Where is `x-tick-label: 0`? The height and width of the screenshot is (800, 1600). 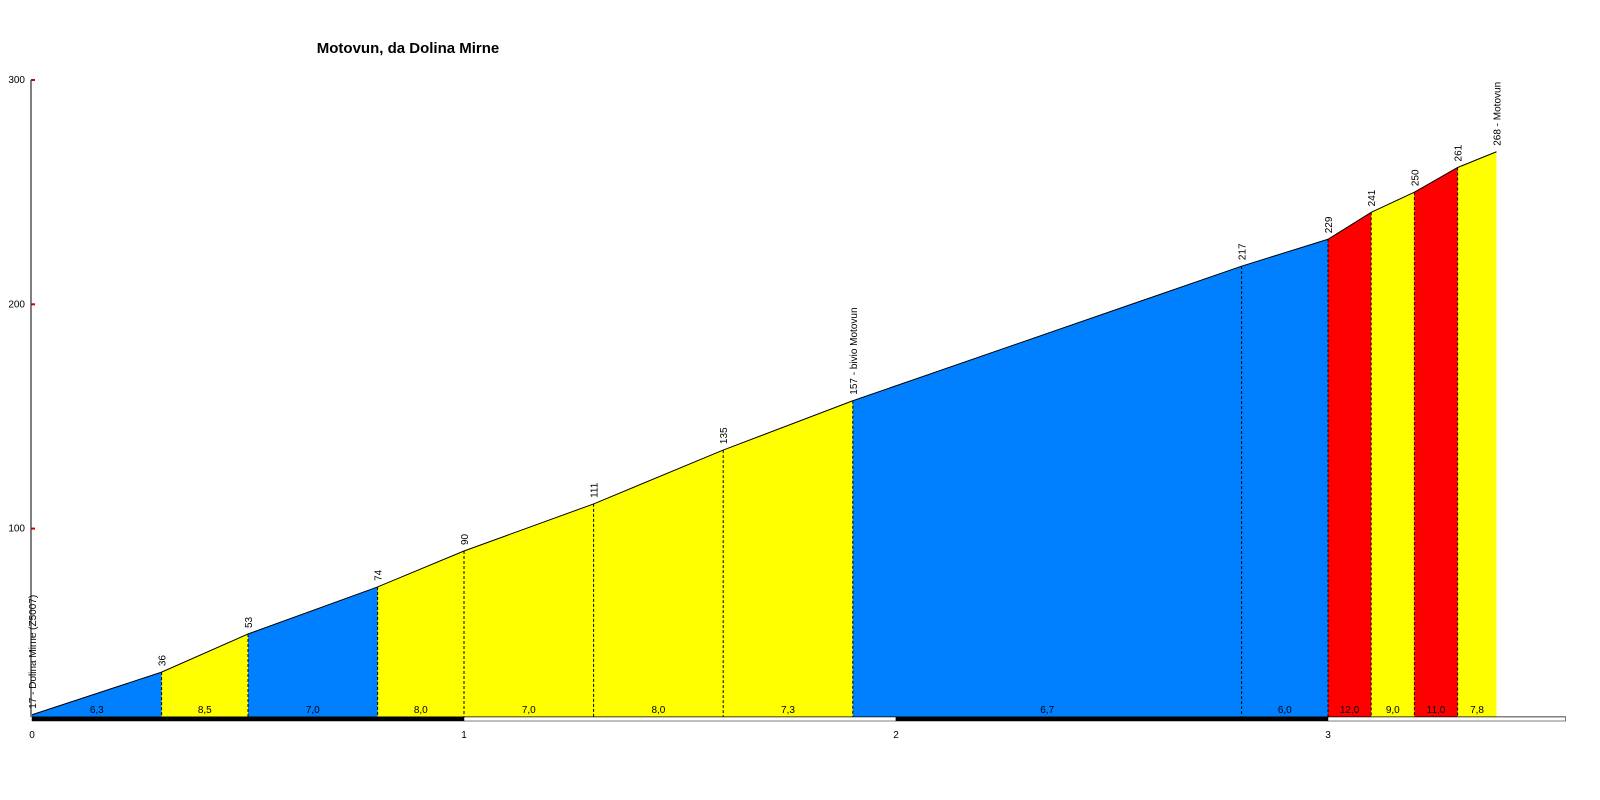 x-tick-label: 0 is located at coordinates (32, 735).